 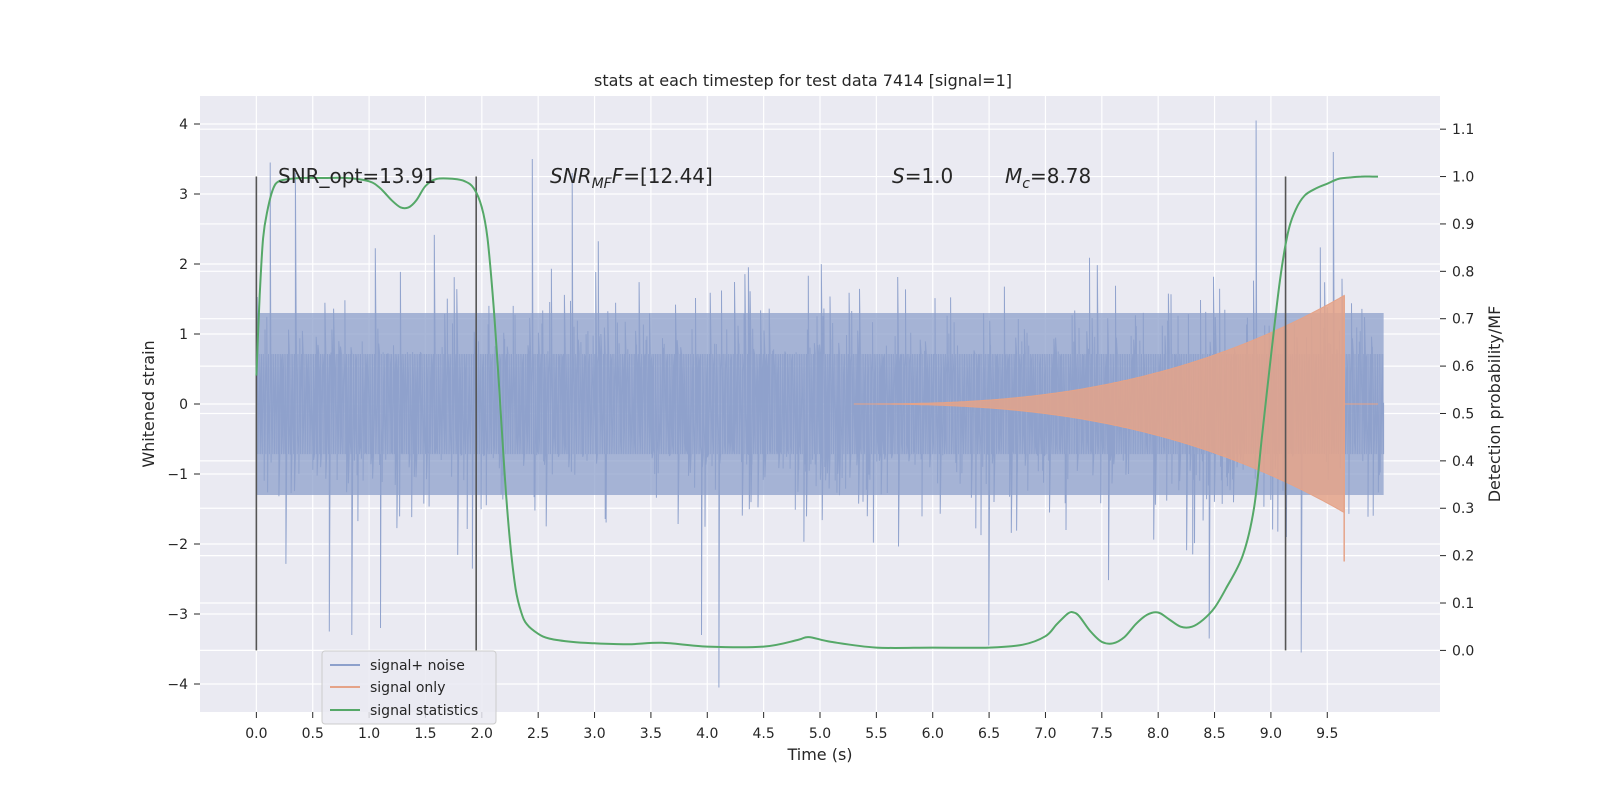 What do you see at coordinates (820, 734) in the screenshot?
I see `x-tick-label: 5.0` at bounding box center [820, 734].